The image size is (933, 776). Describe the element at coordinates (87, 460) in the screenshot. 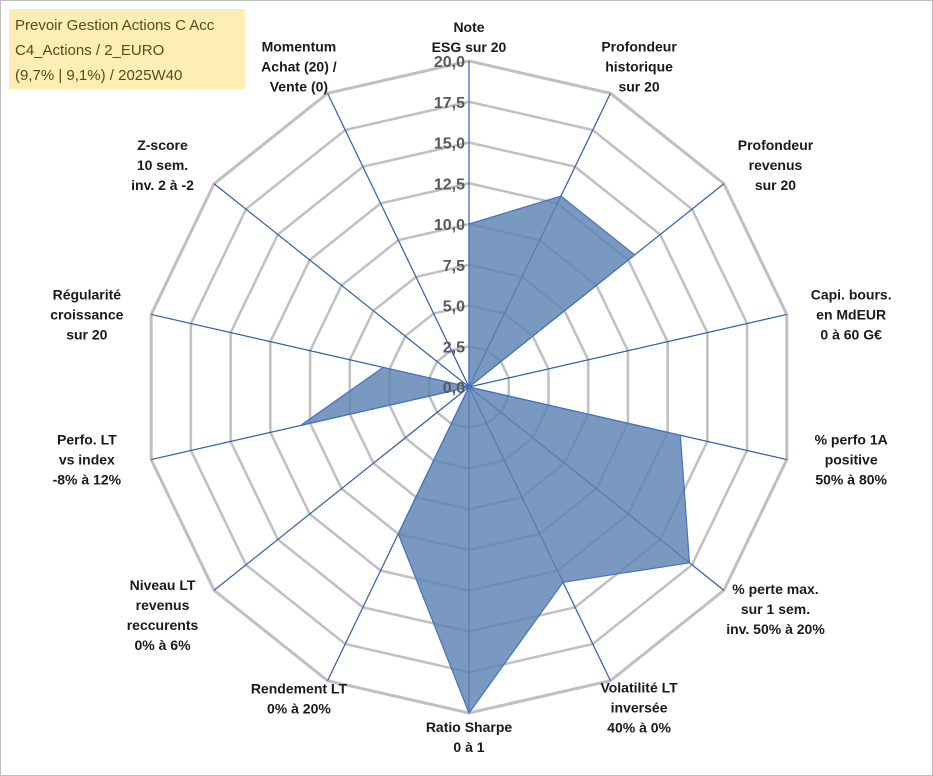

I see `axis-label: Perfo. LT vs index -8% à 12%` at that location.